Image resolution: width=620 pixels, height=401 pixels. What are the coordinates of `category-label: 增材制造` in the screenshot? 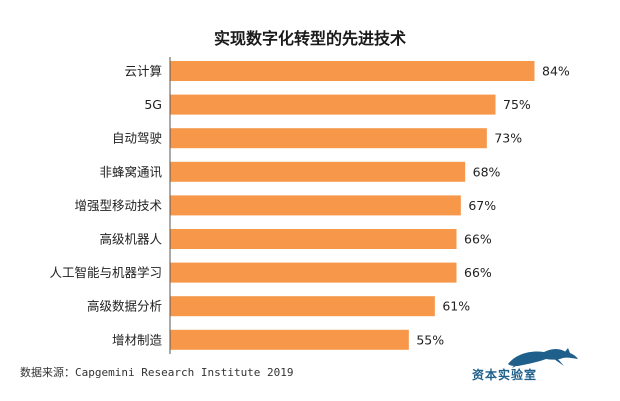 It's located at (137, 339).